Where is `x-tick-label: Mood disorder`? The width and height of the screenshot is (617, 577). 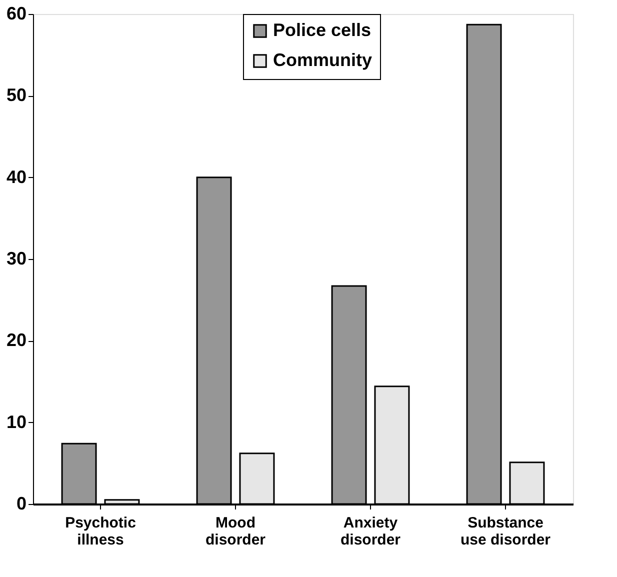 x-tick-label: Mood disorder is located at coordinates (235, 531).